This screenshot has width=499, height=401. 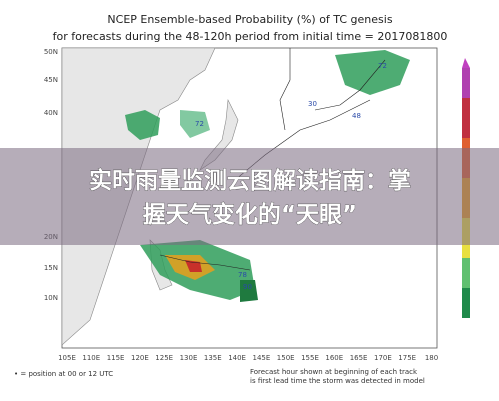 What do you see at coordinates (51, 298) in the screenshot?
I see `lat-label: 10N` at bounding box center [51, 298].